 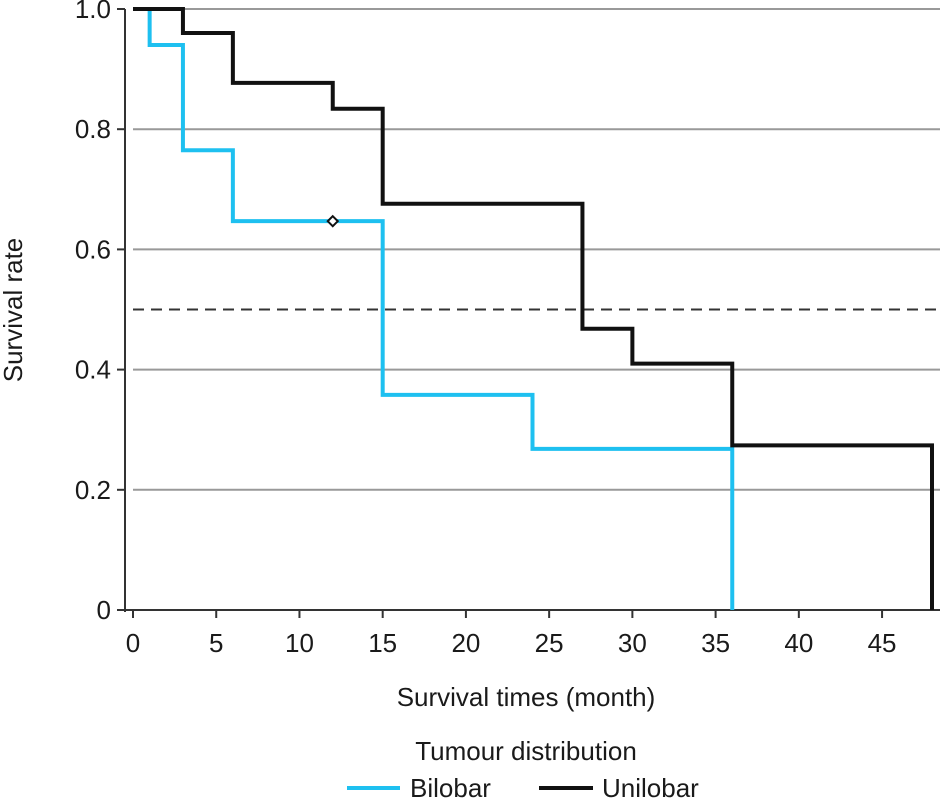 What do you see at coordinates (715, 643) in the screenshot?
I see `x-tick-label: 35` at bounding box center [715, 643].